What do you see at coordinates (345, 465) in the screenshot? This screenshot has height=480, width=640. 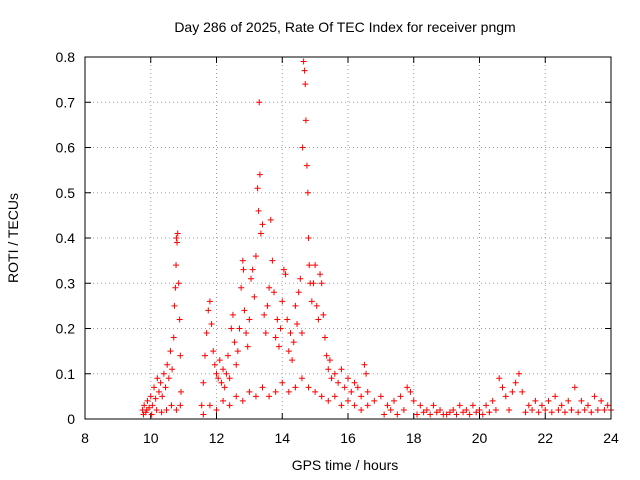 I see `x-axis-label: GPS time / hours` at bounding box center [345, 465].